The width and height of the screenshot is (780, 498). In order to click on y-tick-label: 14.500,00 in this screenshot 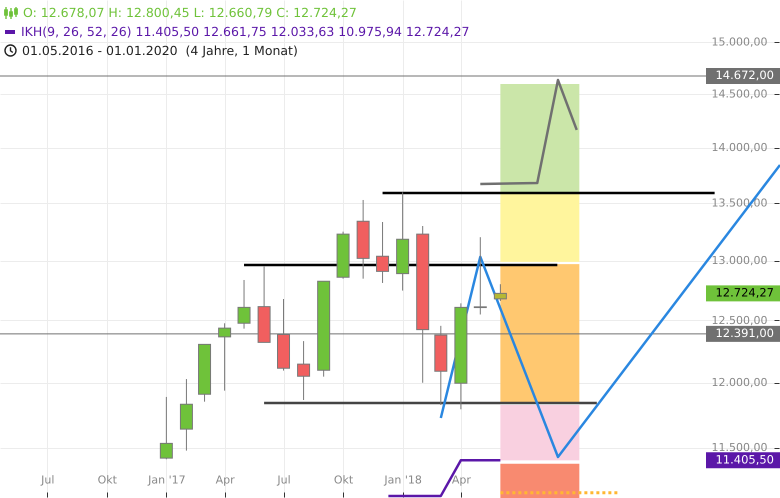, I will do `click(740, 93)`.